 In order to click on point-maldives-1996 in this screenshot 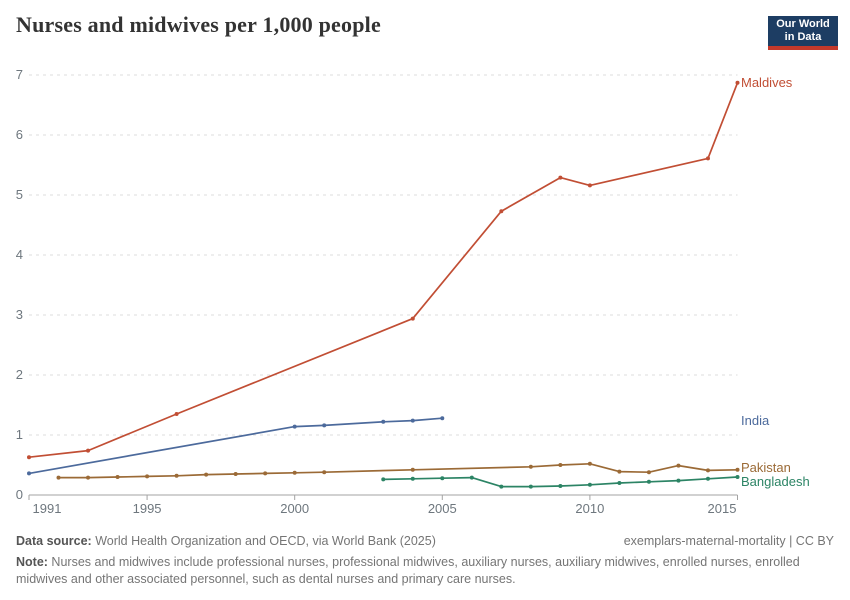, I will do `click(176, 414)`.